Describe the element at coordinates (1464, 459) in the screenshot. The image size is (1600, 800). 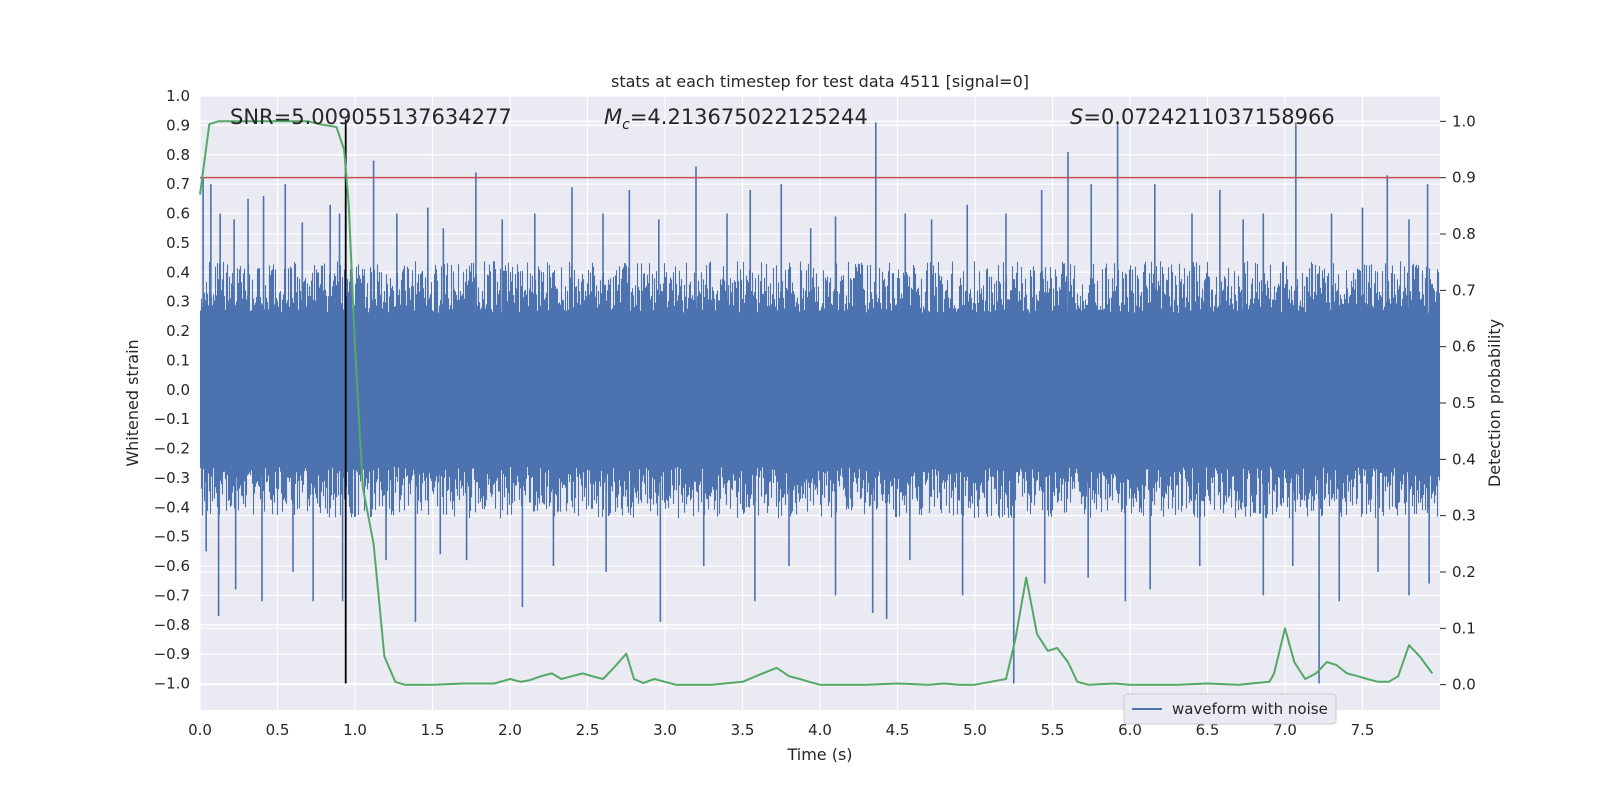
I see `y2-tick-label: 0.4` at that location.